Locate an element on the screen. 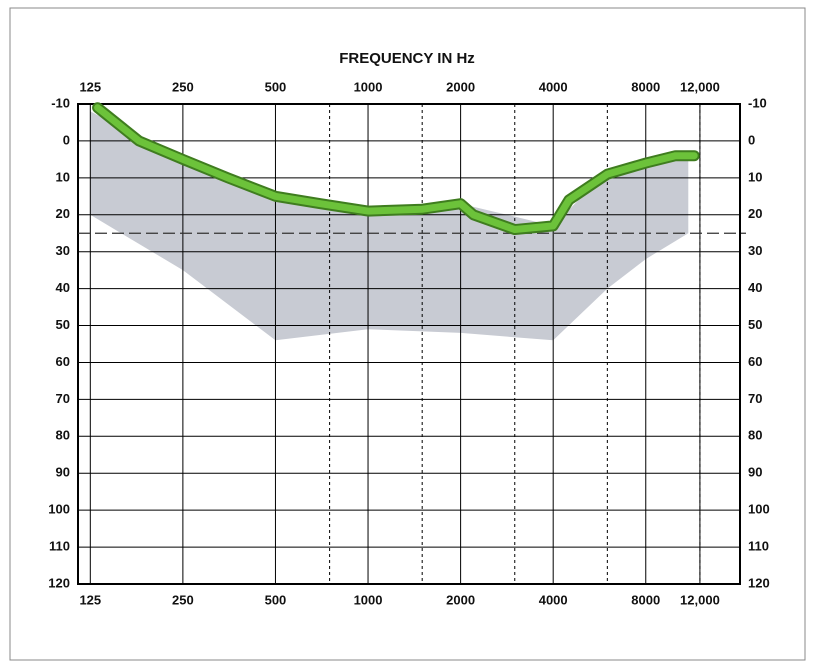 This screenshot has width=814, height=665. y-tick-label: 120 is located at coordinates (59, 582).